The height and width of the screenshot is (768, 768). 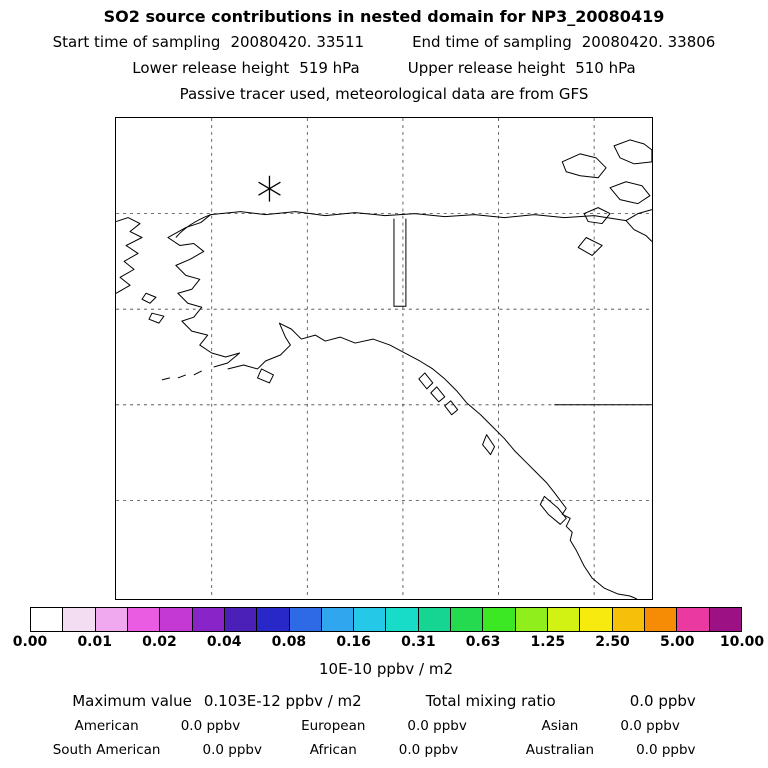 I want to click on colorbar-tick-label: 0.08, so click(x=289, y=642).